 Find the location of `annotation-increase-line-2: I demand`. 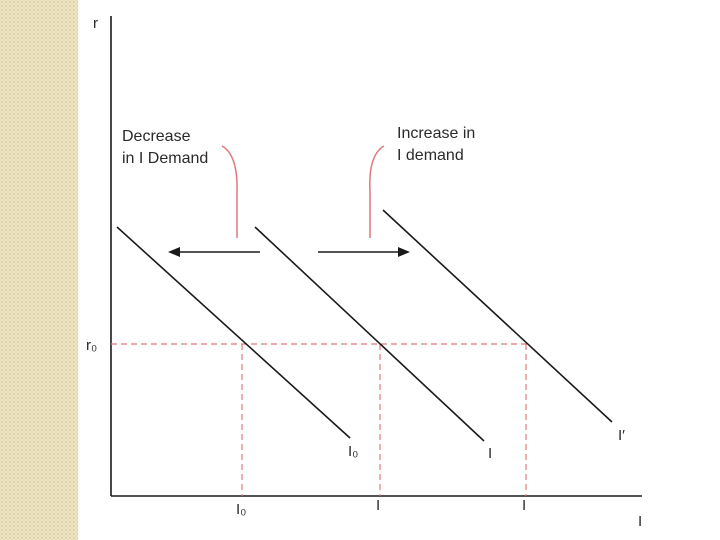

annotation-increase-line-2: I demand is located at coordinates (430, 155).